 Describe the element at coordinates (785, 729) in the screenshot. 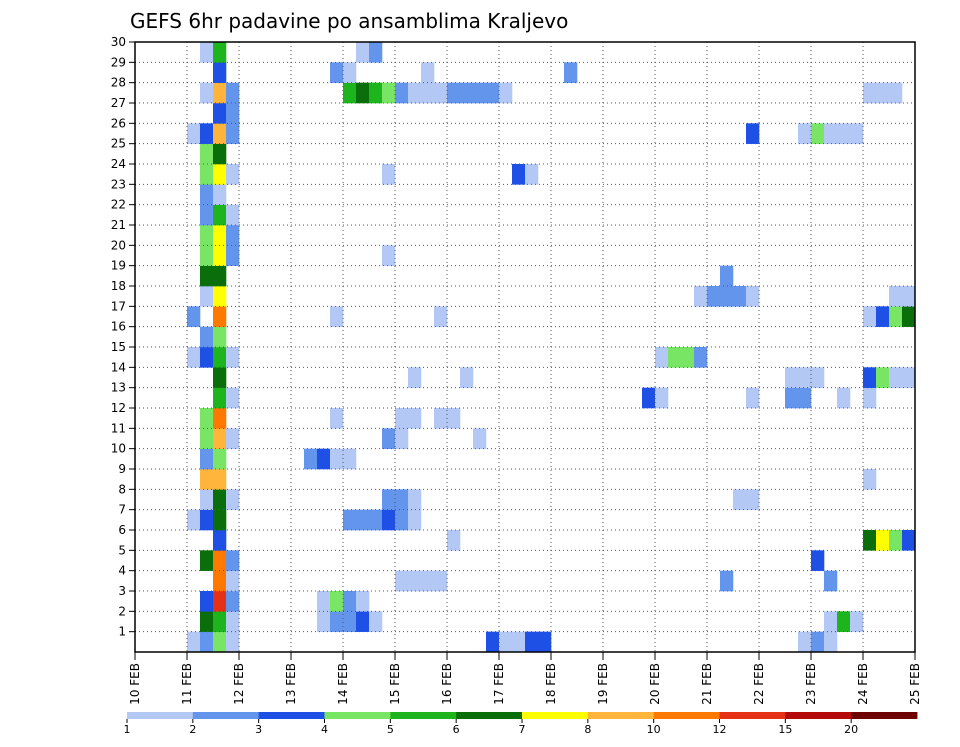

I see `legend-label: 15` at that location.